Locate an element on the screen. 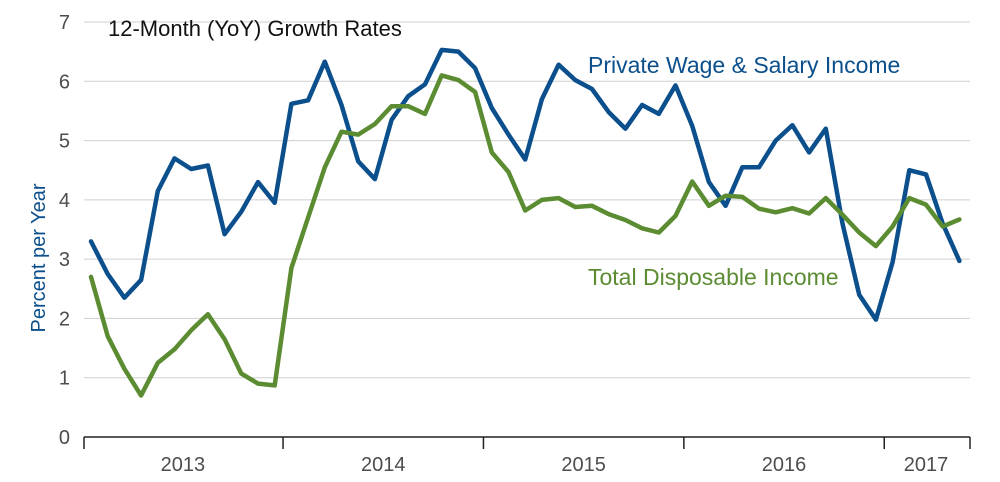 This screenshot has width=1000, height=482. y-tick-label: 7 is located at coordinates (64, 23).